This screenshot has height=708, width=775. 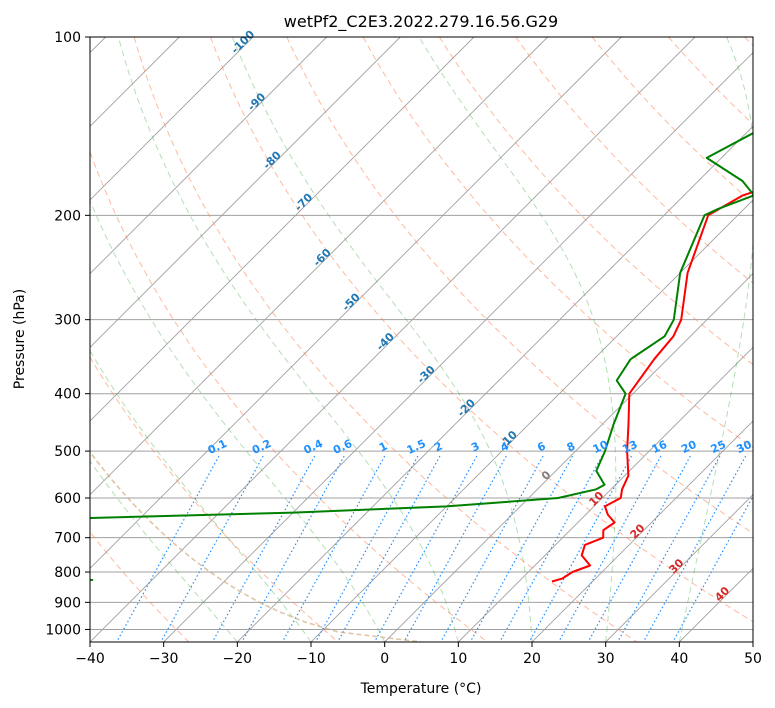 I want to click on mixing-ratio-label: 30, so click(x=744, y=447).